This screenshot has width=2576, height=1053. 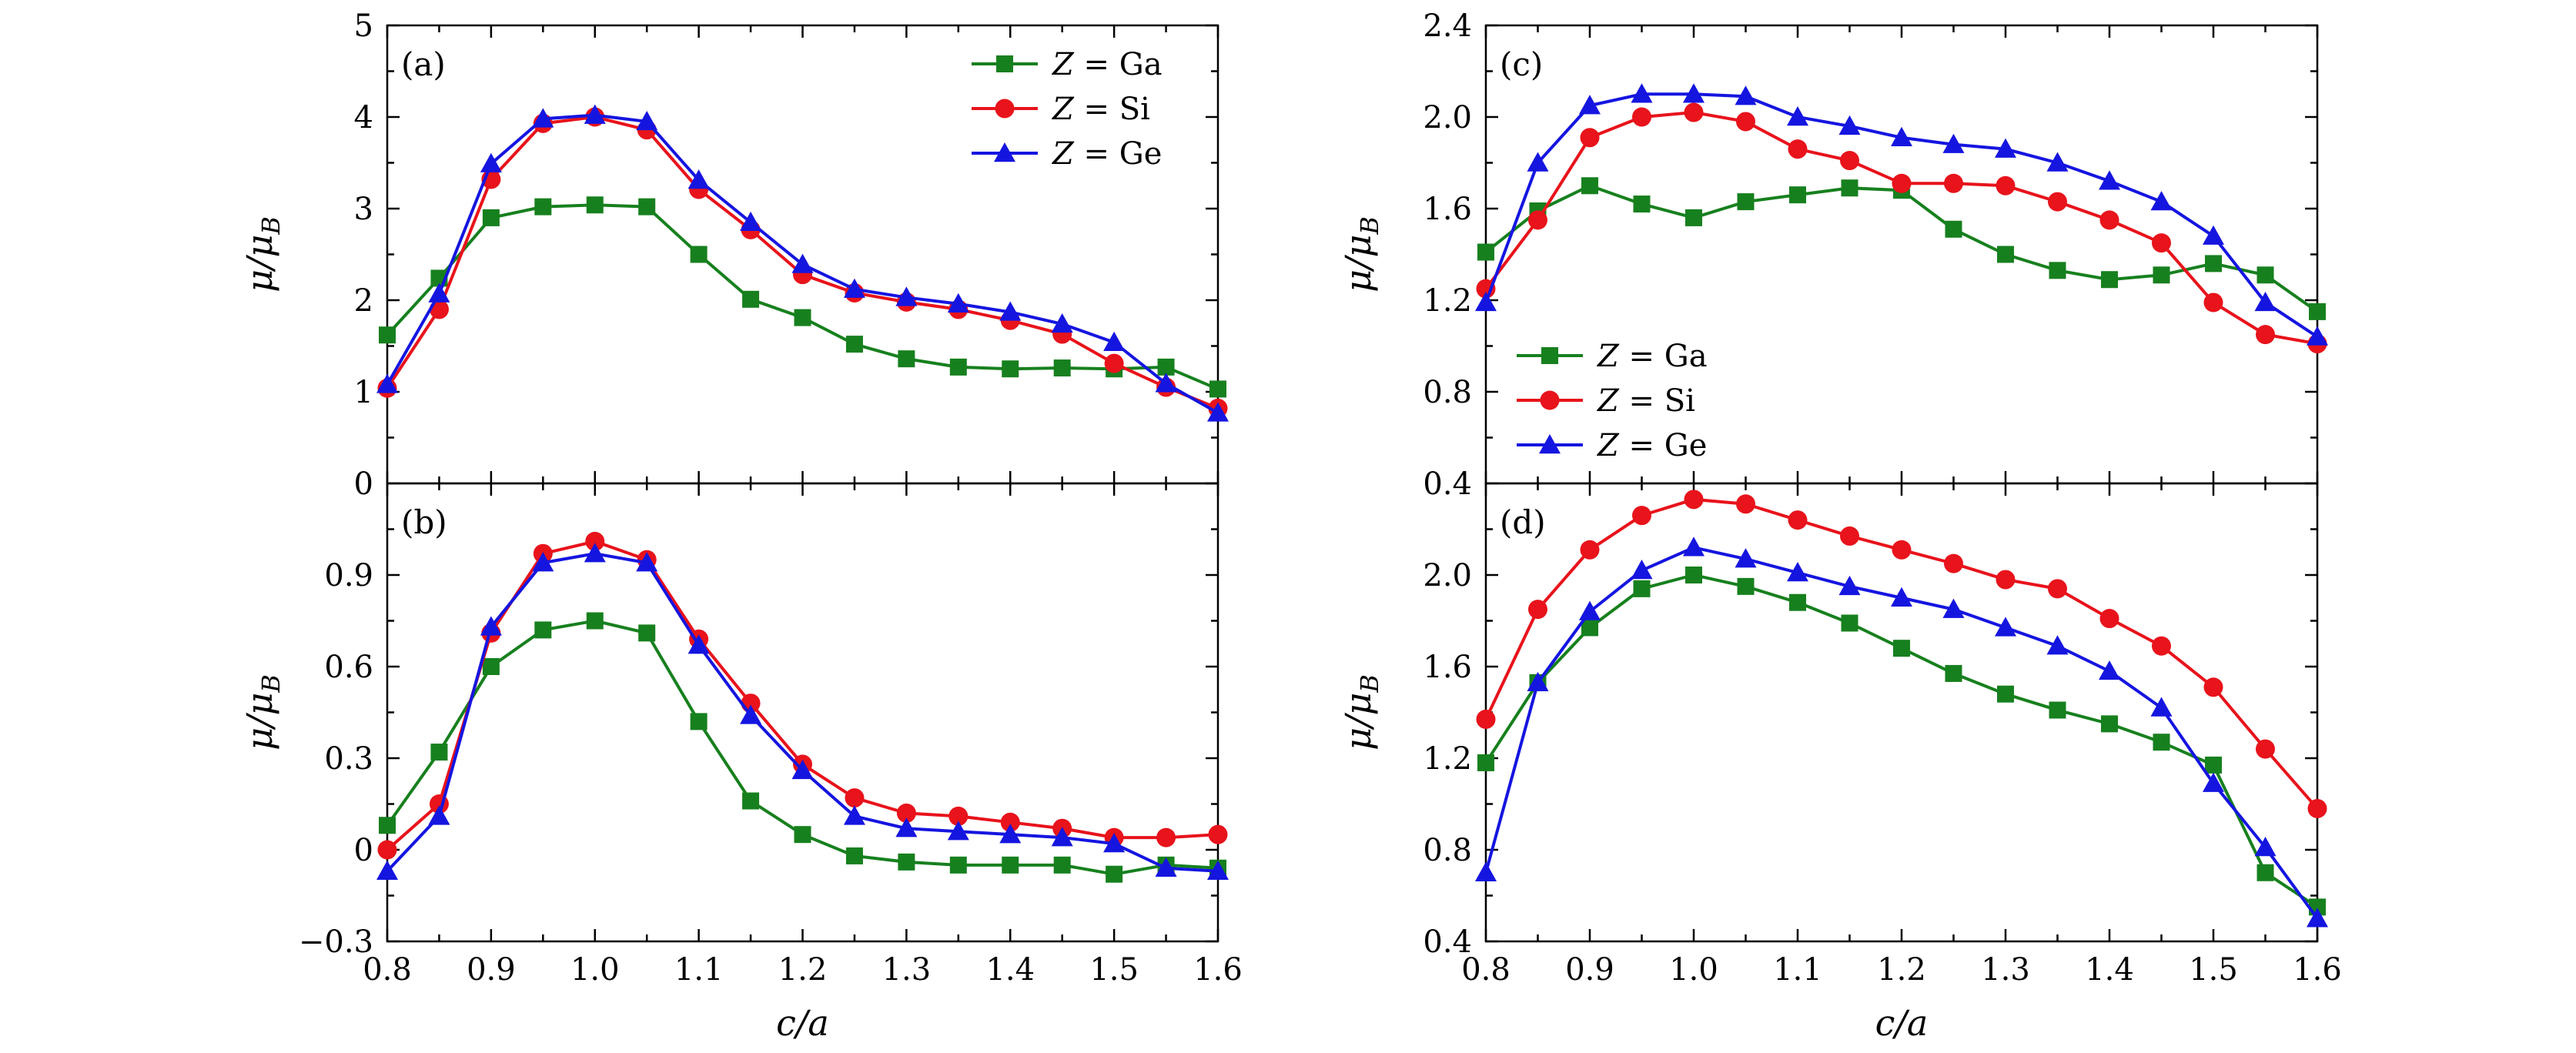 What do you see at coordinates (1448, 942) in the screenshot?
I see `y-tick-label: 0.4` at bounding box center [1448, 942].